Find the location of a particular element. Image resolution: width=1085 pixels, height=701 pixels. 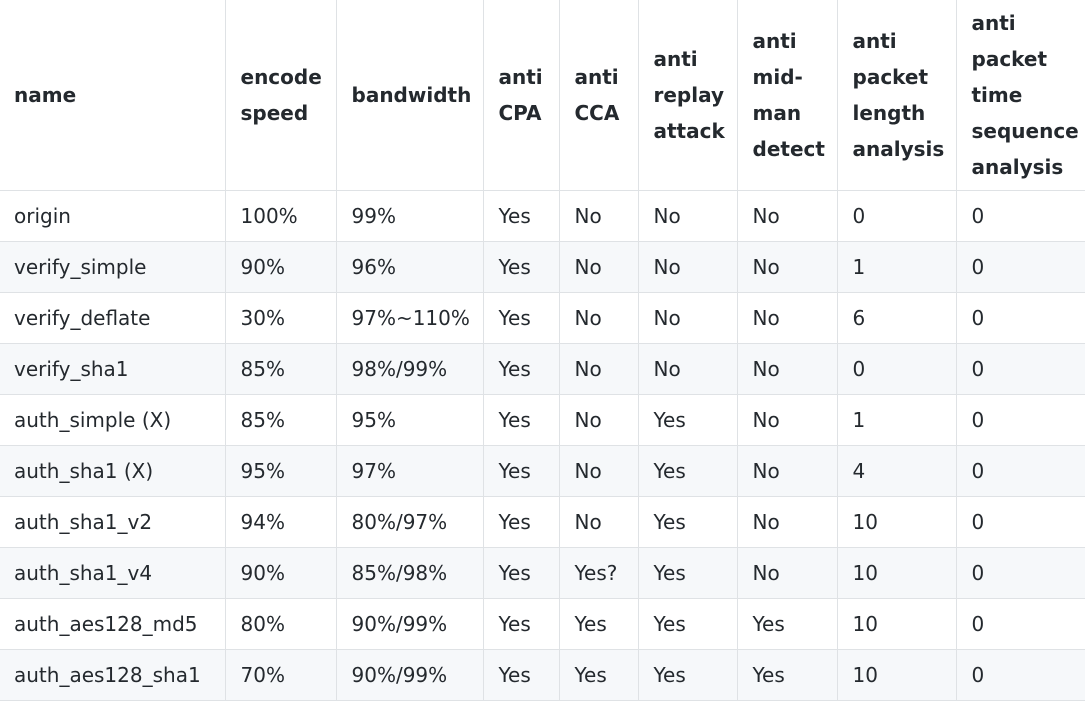

cell-anti-mid-man-detect: Yes is located at coordinates (787, 675).